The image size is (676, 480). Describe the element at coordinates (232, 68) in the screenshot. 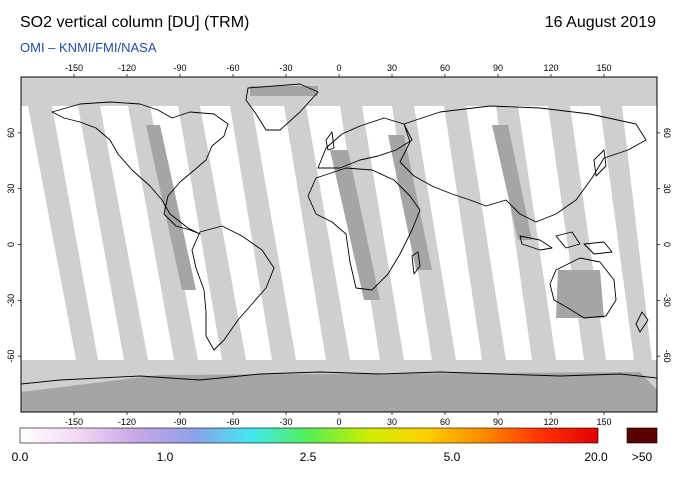

I see `lon-label-top: -60` at that location.